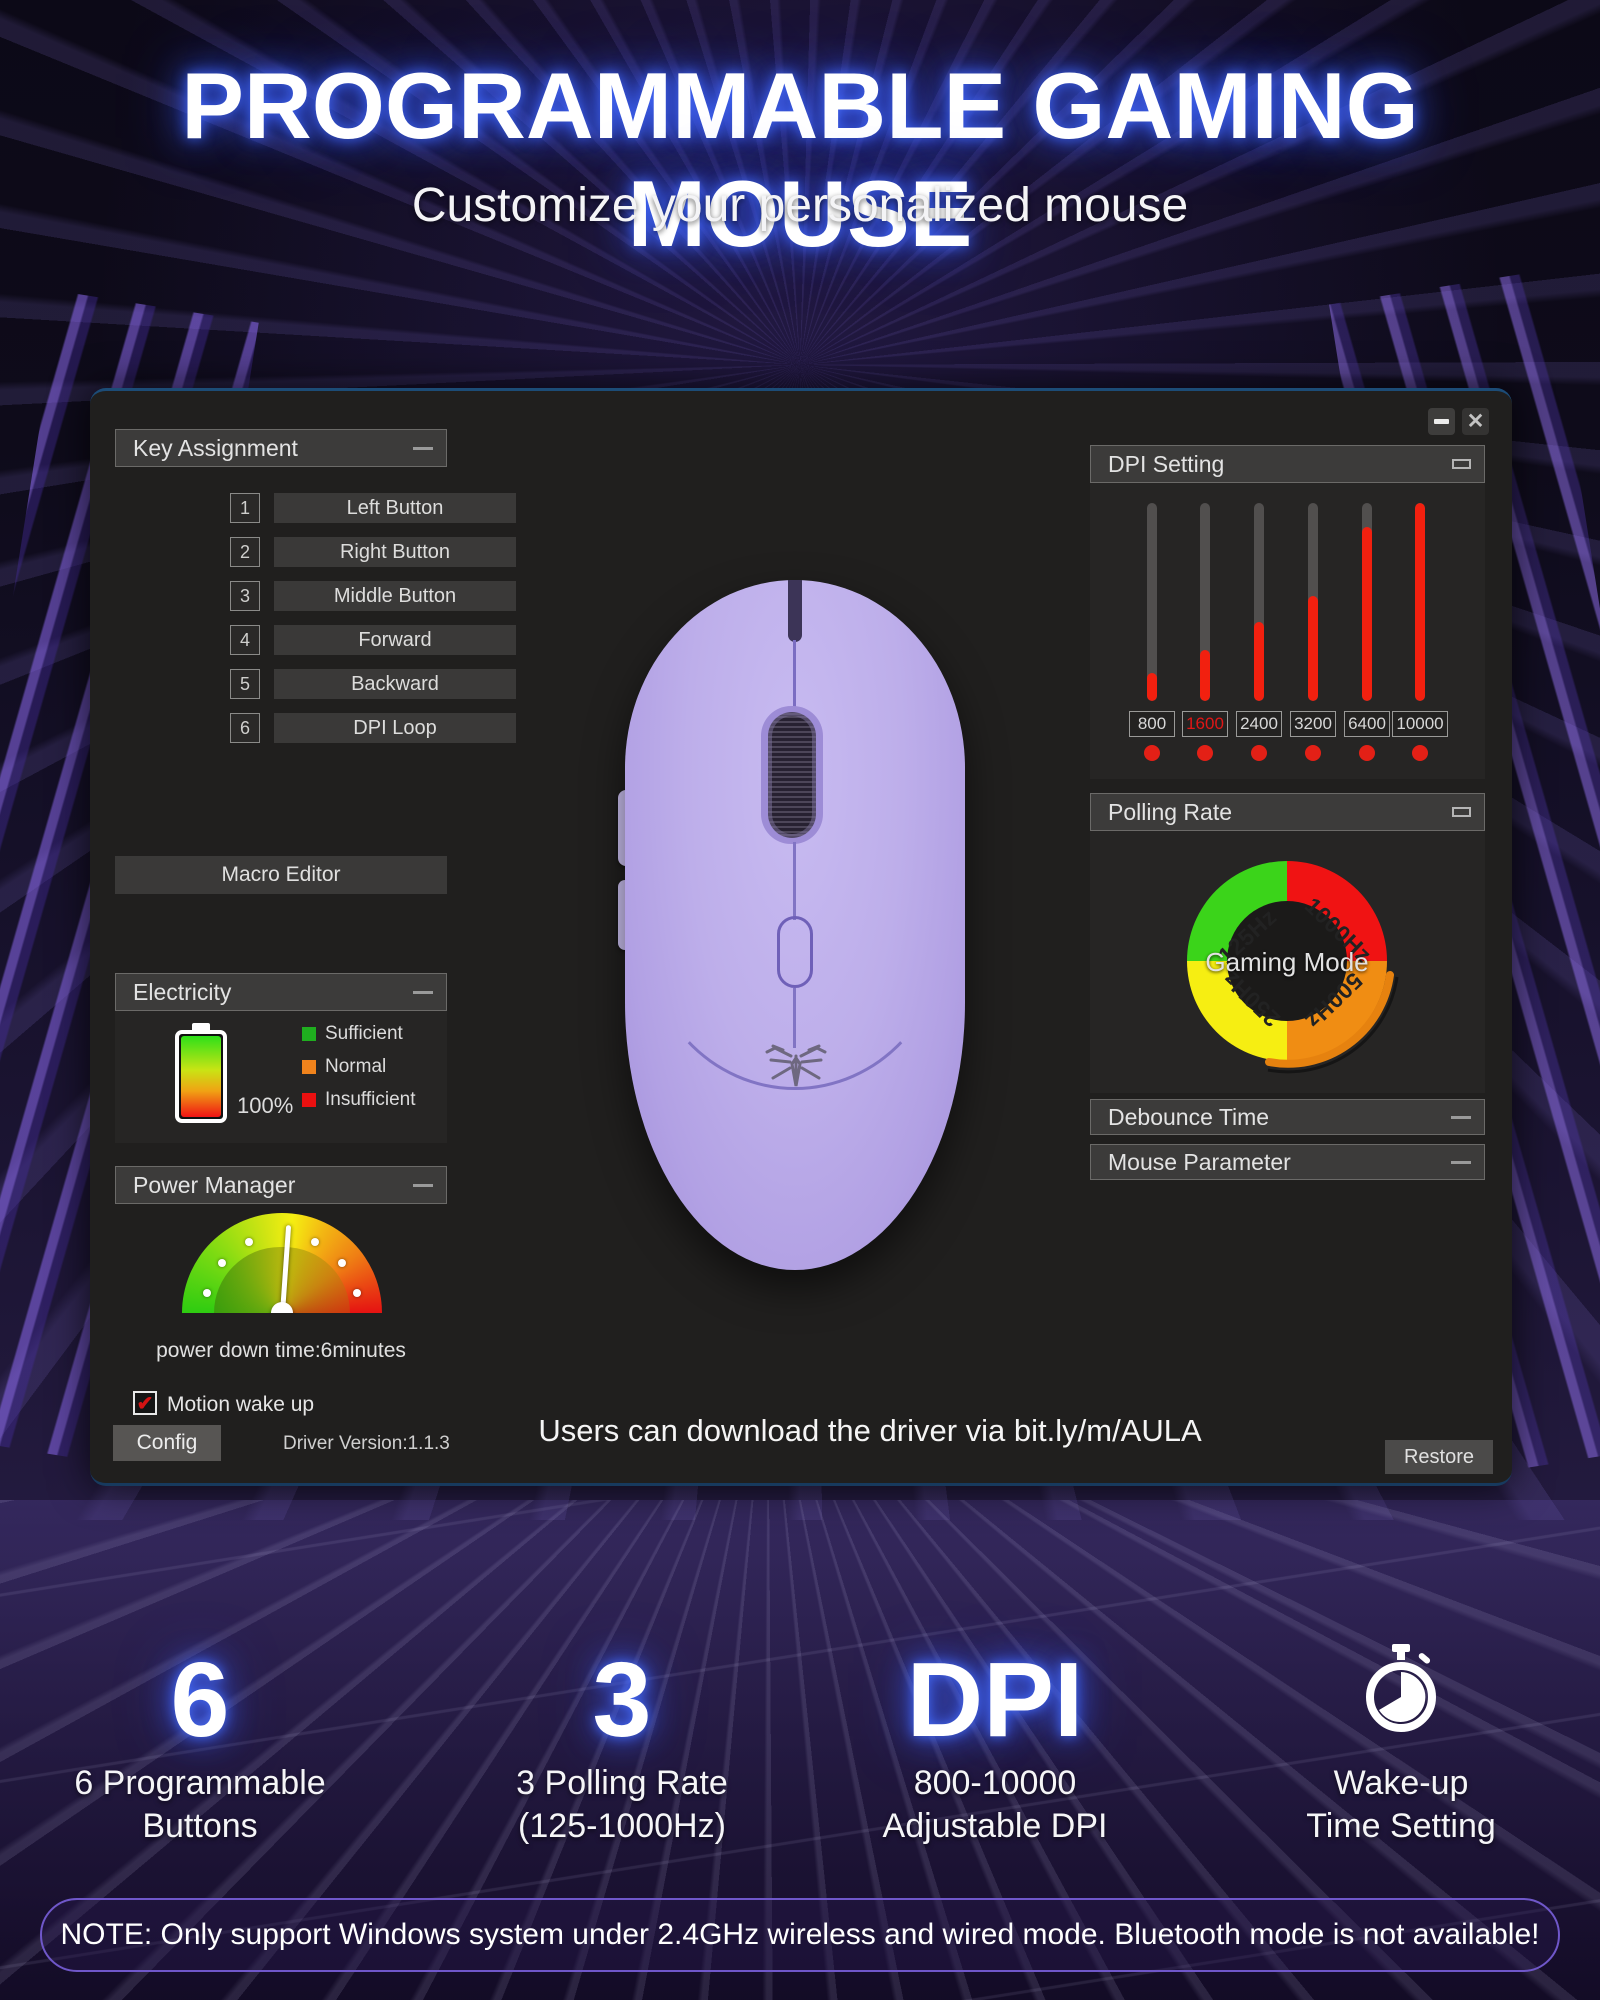 This screenshot has height=2000, width=1600. Describe the element at coordinates (265, 1105) in the screenshot. I see `battery-percent: 100%` at that location.